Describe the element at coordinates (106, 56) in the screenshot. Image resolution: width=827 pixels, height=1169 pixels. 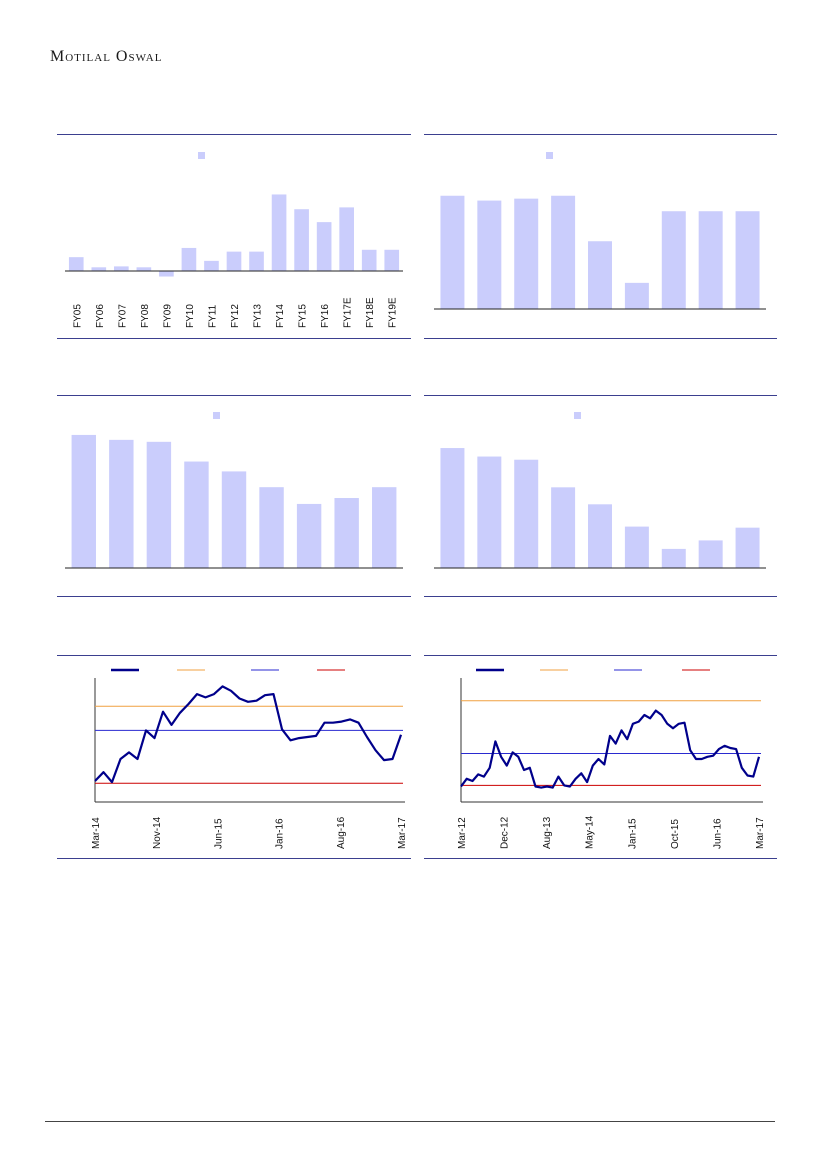
I see `company-logo: Motilal Oswal` at that location.